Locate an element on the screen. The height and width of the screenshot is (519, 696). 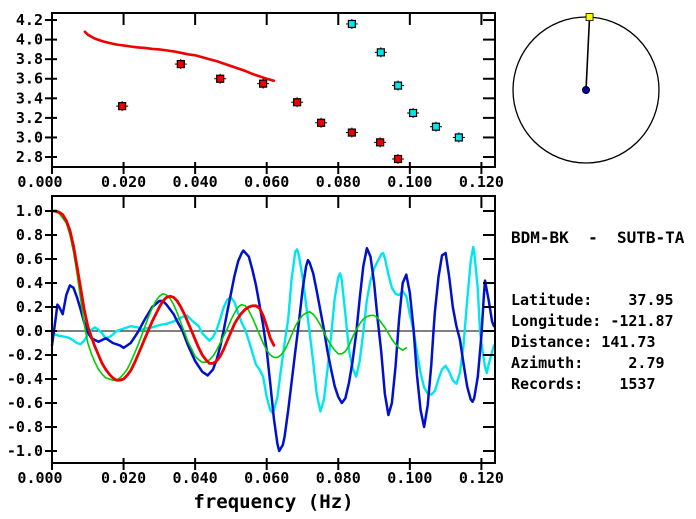
azimuth-line is located at coordinates (588, 54).